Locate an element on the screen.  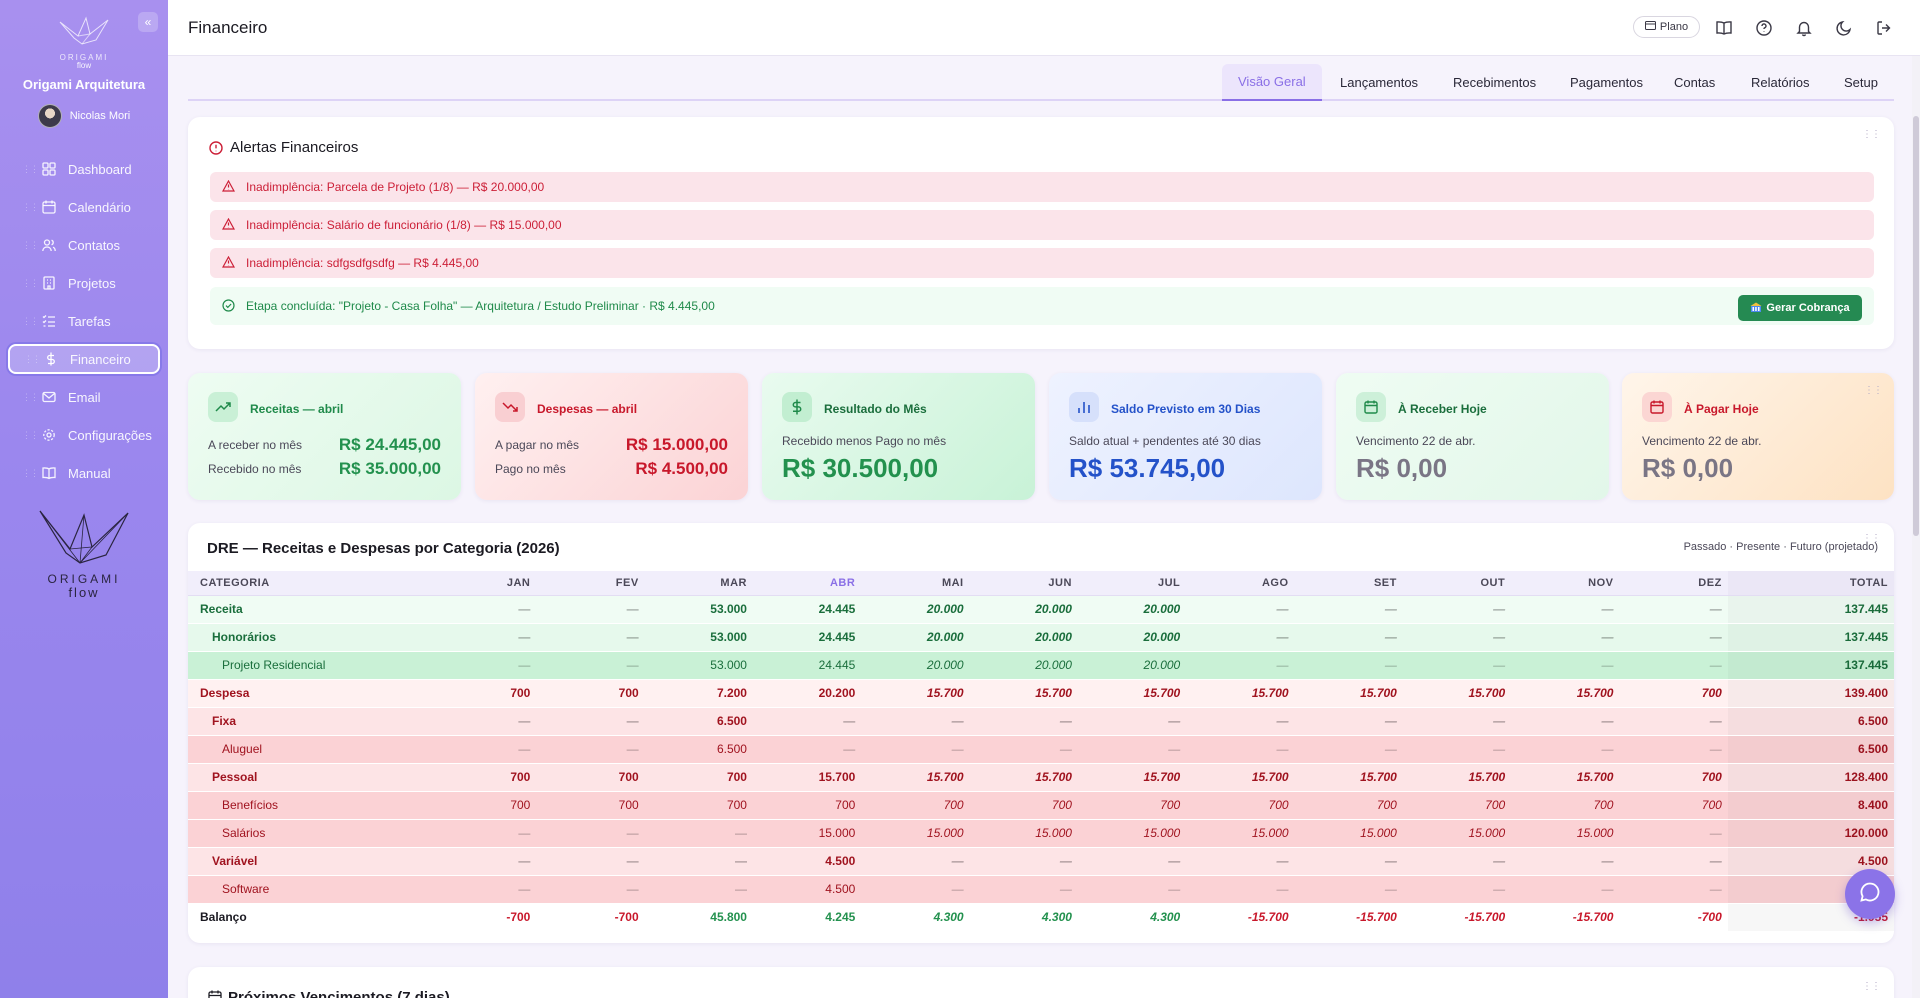
table-cell: 120.000 is located at coordinates (1810, 833).